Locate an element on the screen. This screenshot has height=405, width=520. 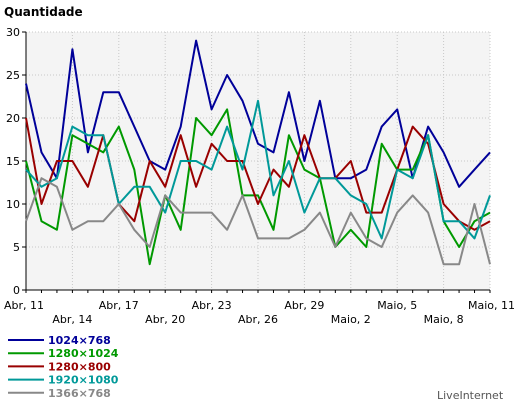
brand-text: LiveInternet is located at coordinates (470, 395).